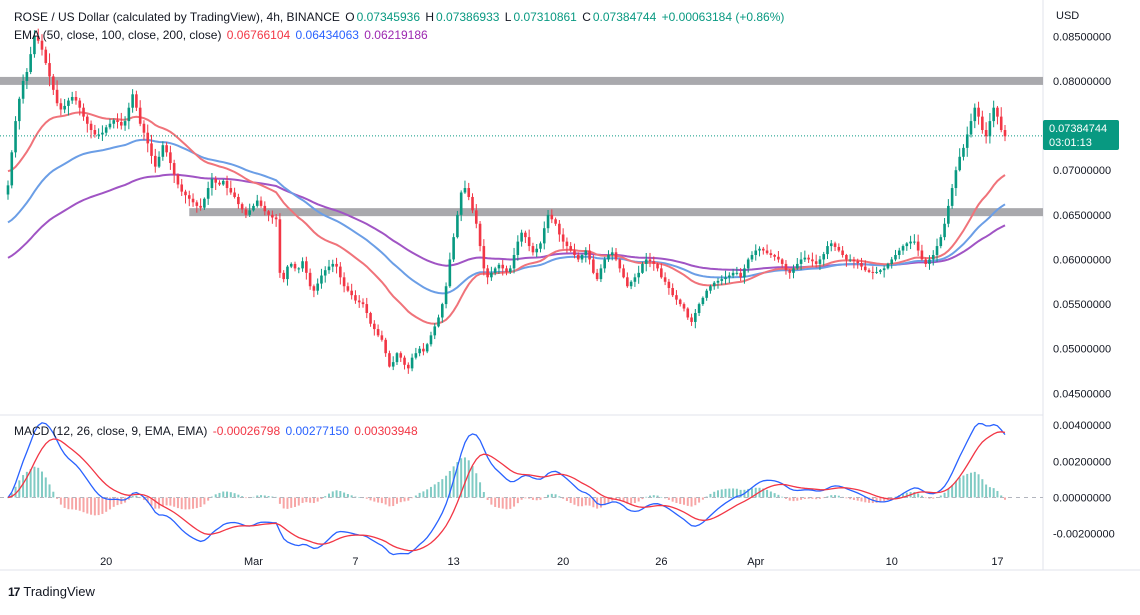  Describe the element at coordinates (1082, 462) in the screenshot. I see `macd-tick-label: 0.00200000` at that location.